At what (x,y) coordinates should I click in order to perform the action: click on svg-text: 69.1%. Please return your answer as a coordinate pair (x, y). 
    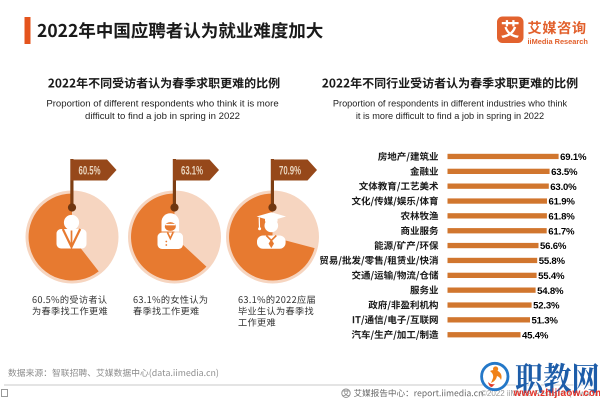
    Looking at the image, I should click on (573, 157).